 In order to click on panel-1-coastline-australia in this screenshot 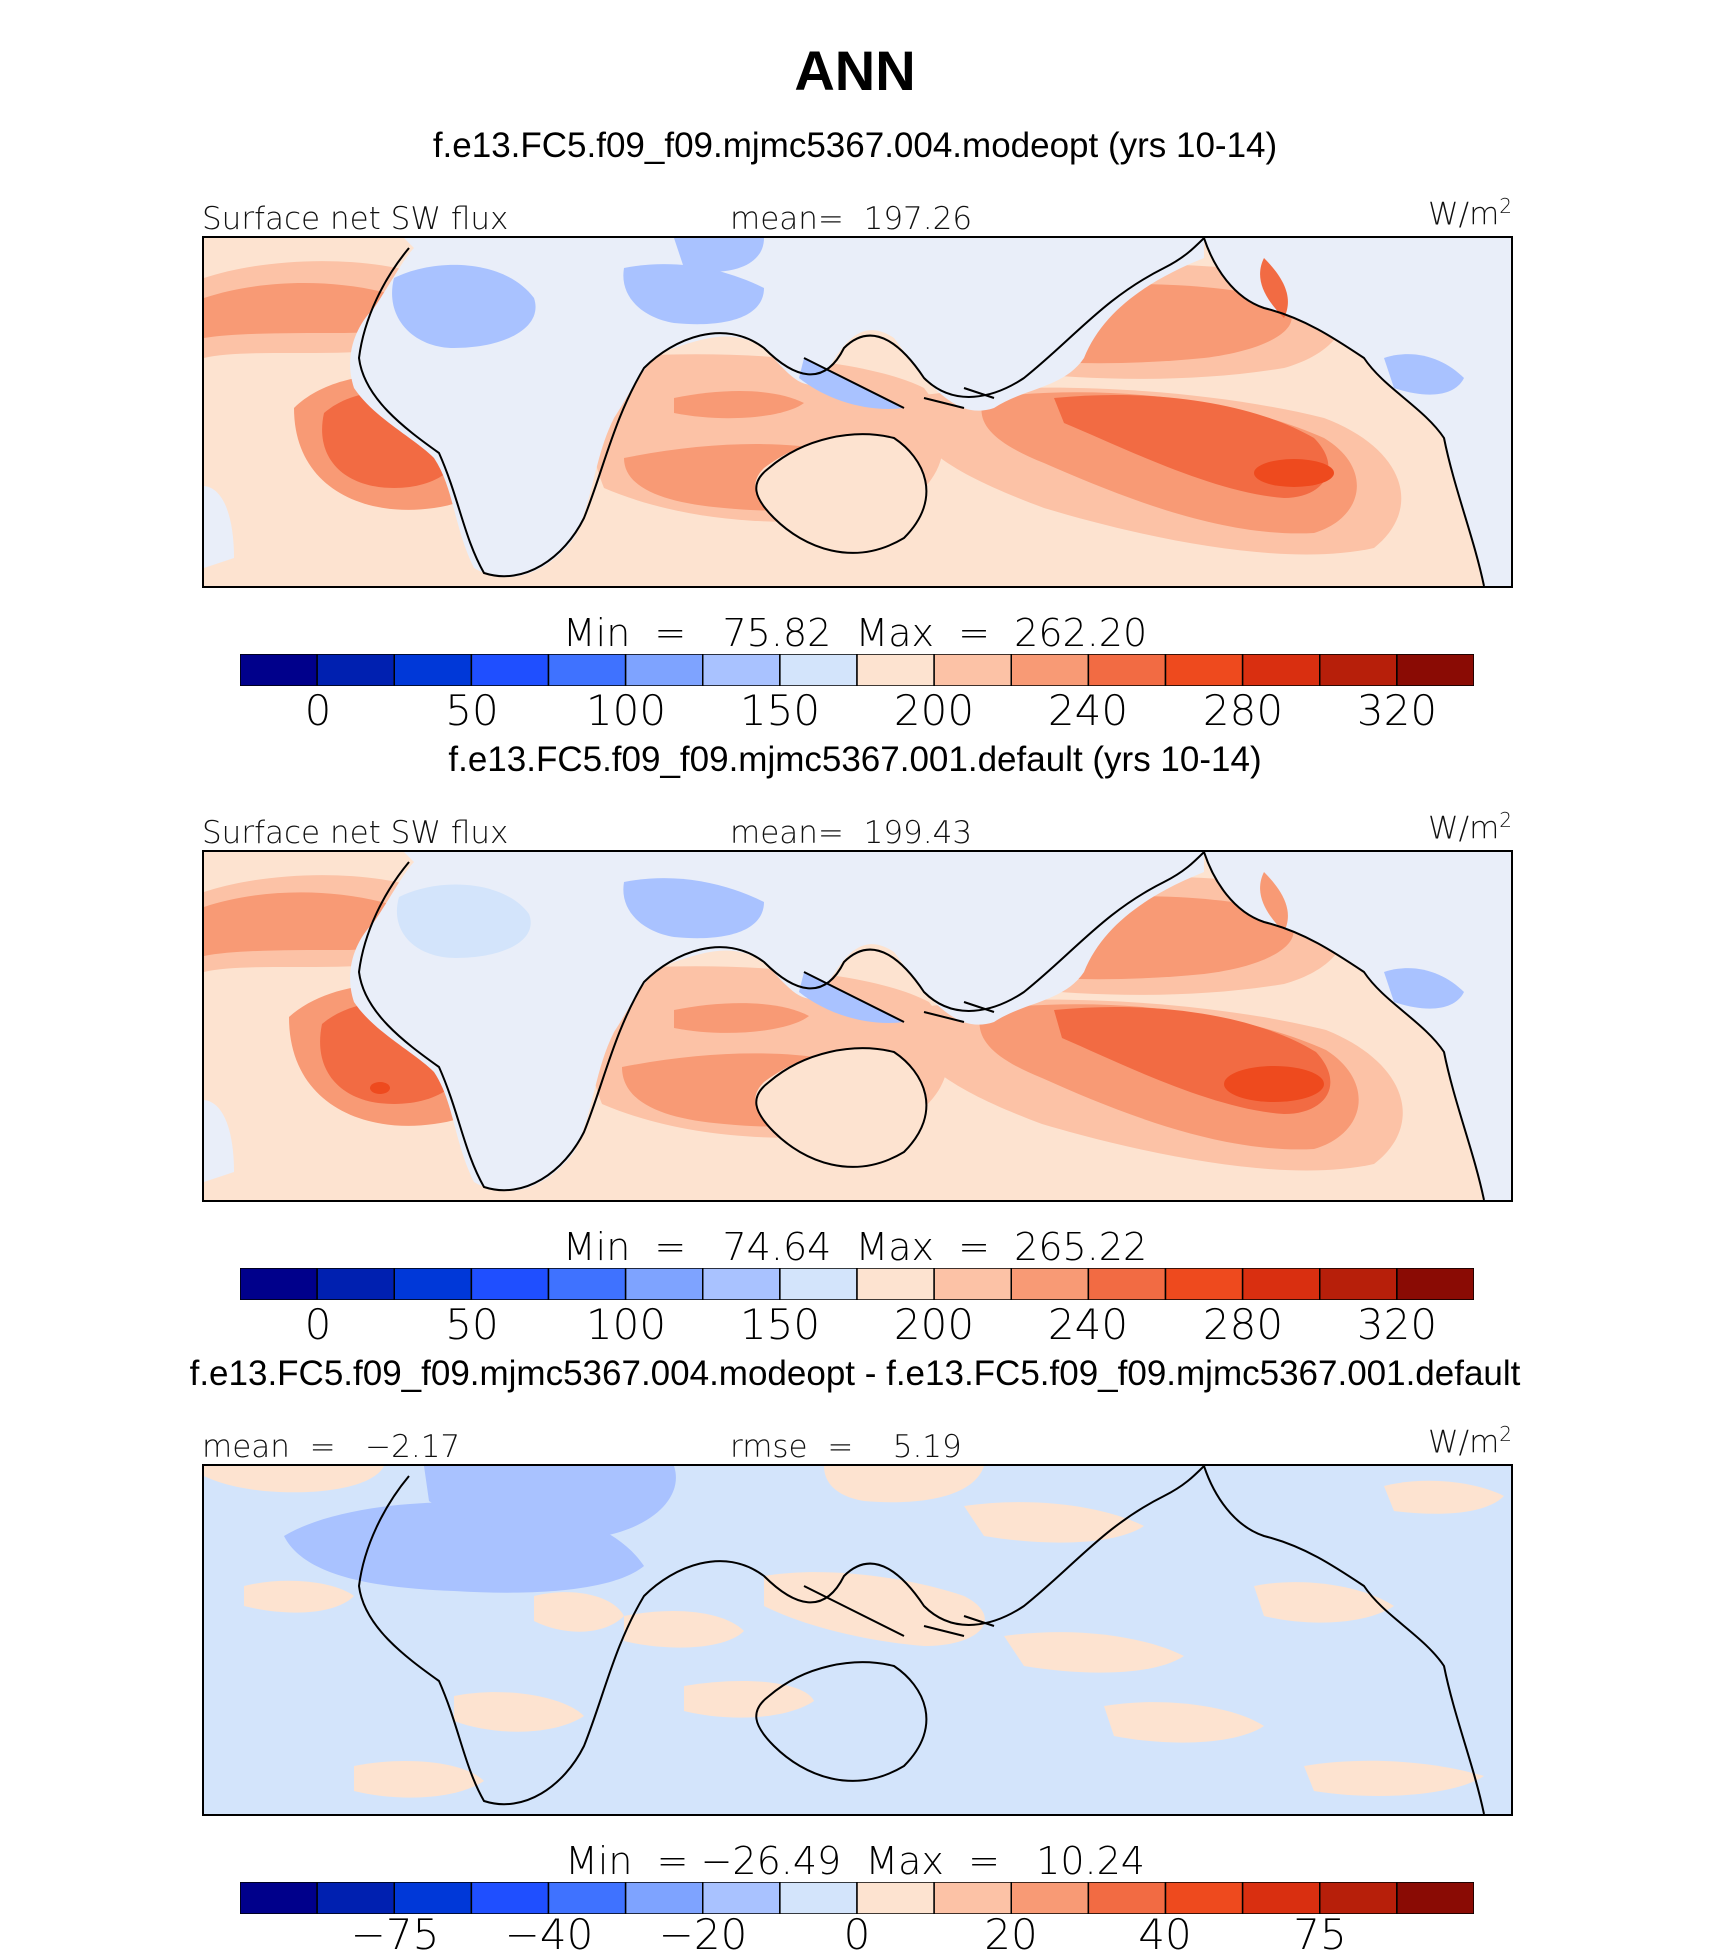, I will do `click(841, 493)`.